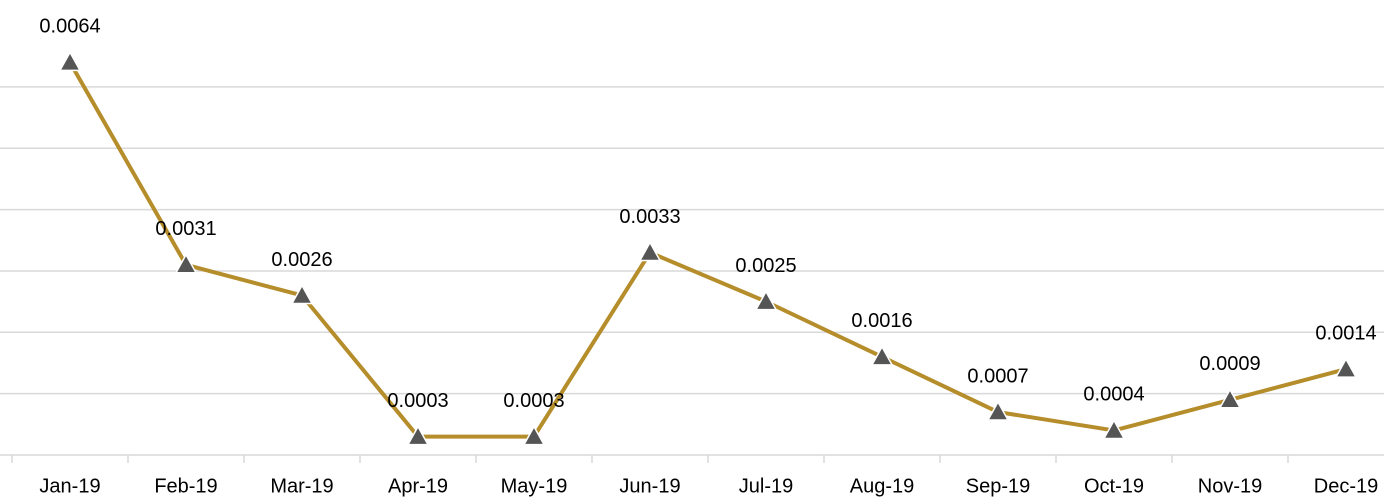  Describe the element at coordinates (1114, 486) in the screenshot. I see `x-tick-label: Oct-19` at that location.